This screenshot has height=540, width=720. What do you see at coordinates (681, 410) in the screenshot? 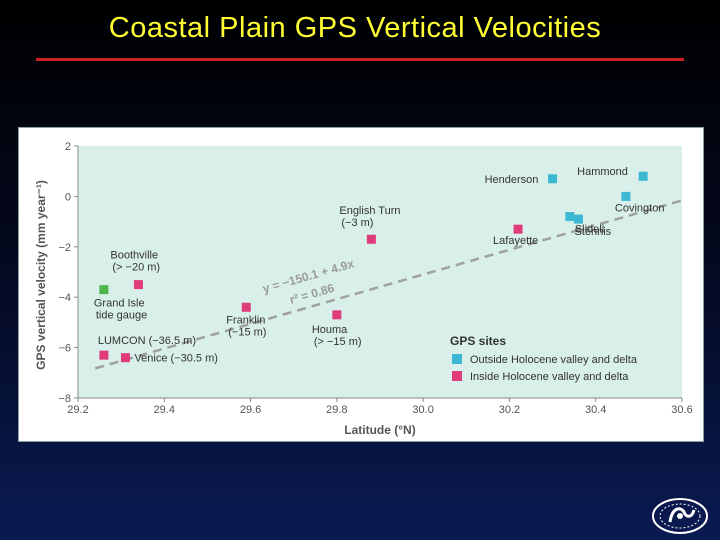
I see `x-tick-label: 30.6` at bounding box center [681, 410].